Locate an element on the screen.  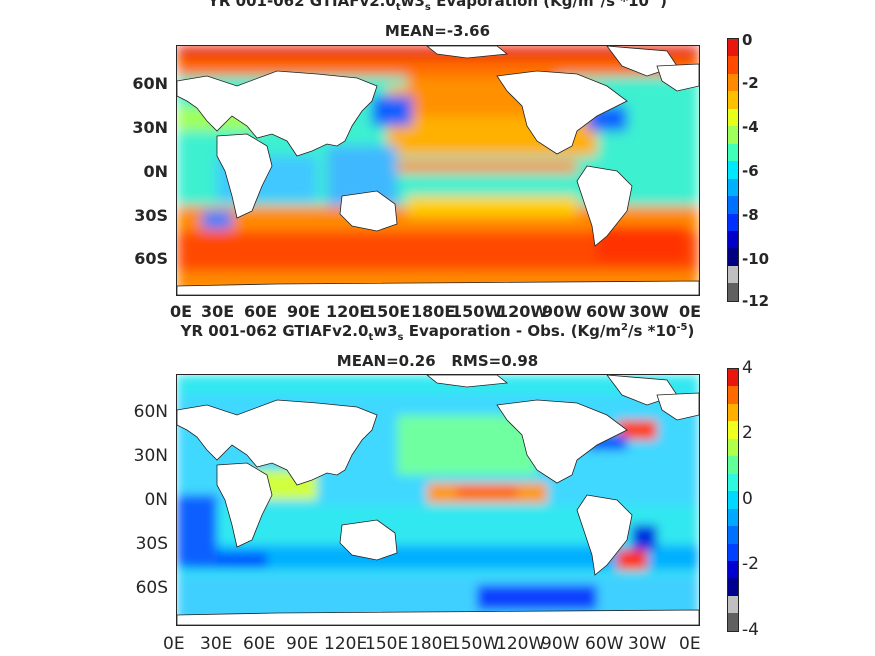
bottom-lon-label: 30W is located at coordinates (647, 644).